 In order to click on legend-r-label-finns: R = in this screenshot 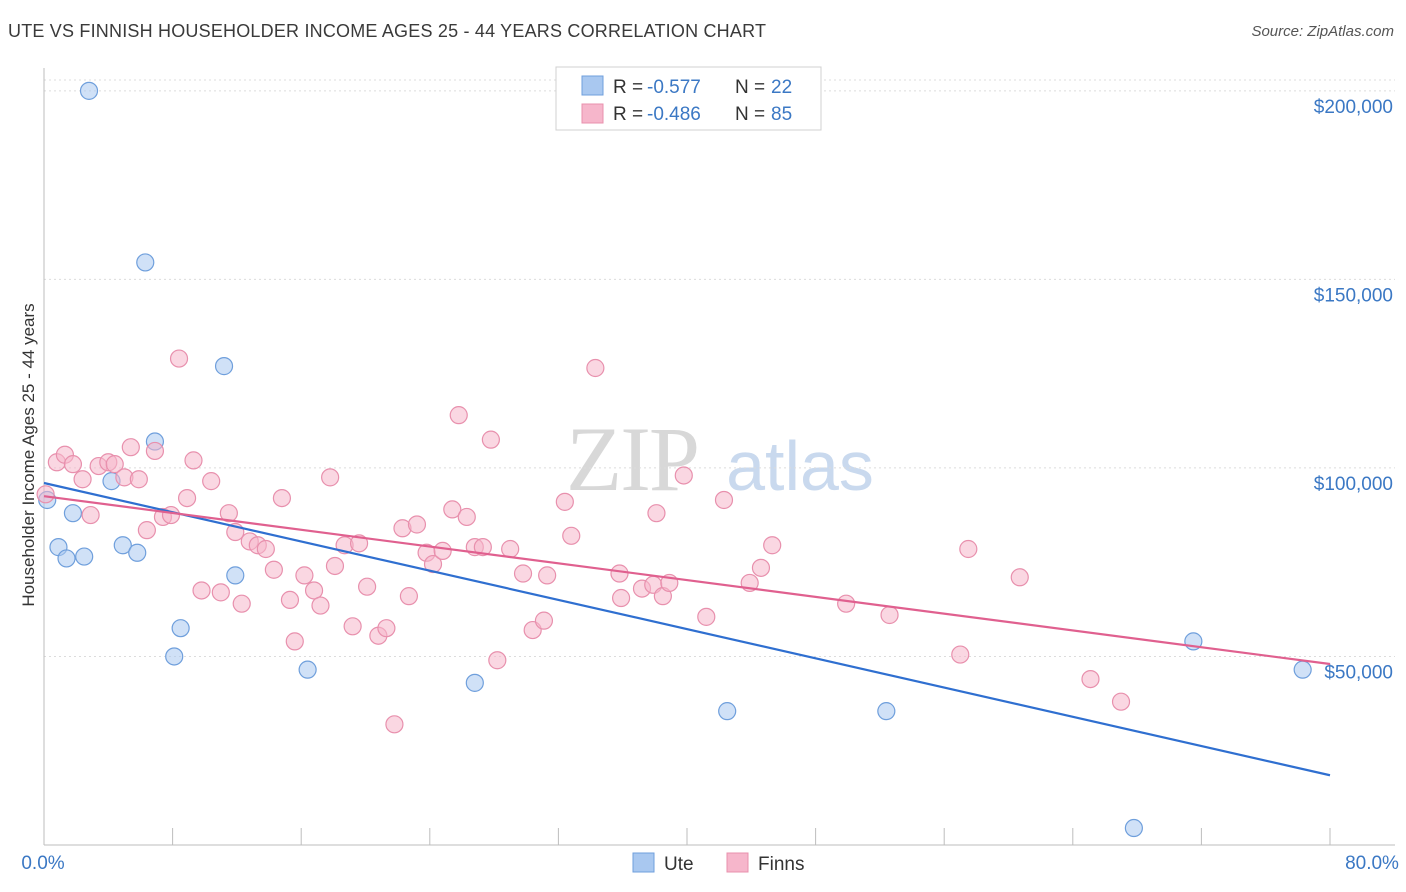, I will do `click(628, 114)`.